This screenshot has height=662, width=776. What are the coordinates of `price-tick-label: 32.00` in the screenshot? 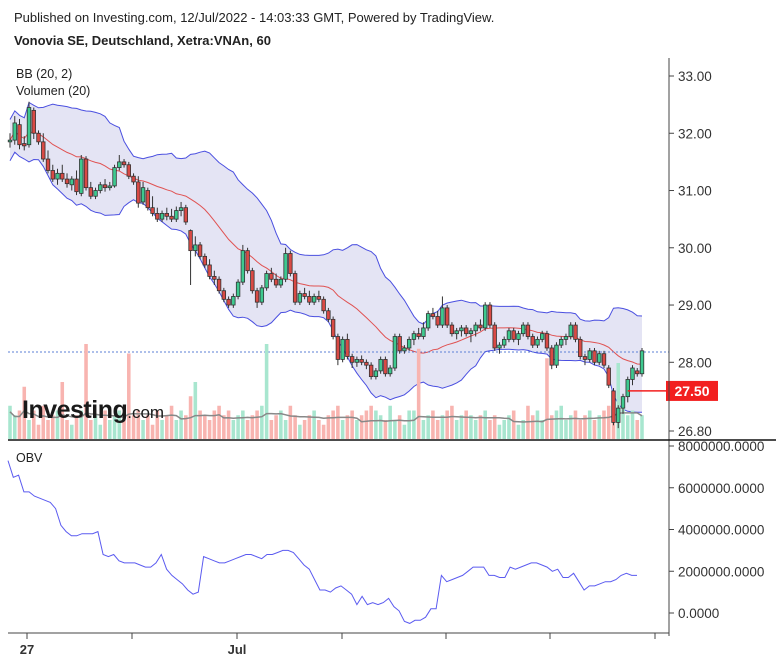 It's located at (695, 133).